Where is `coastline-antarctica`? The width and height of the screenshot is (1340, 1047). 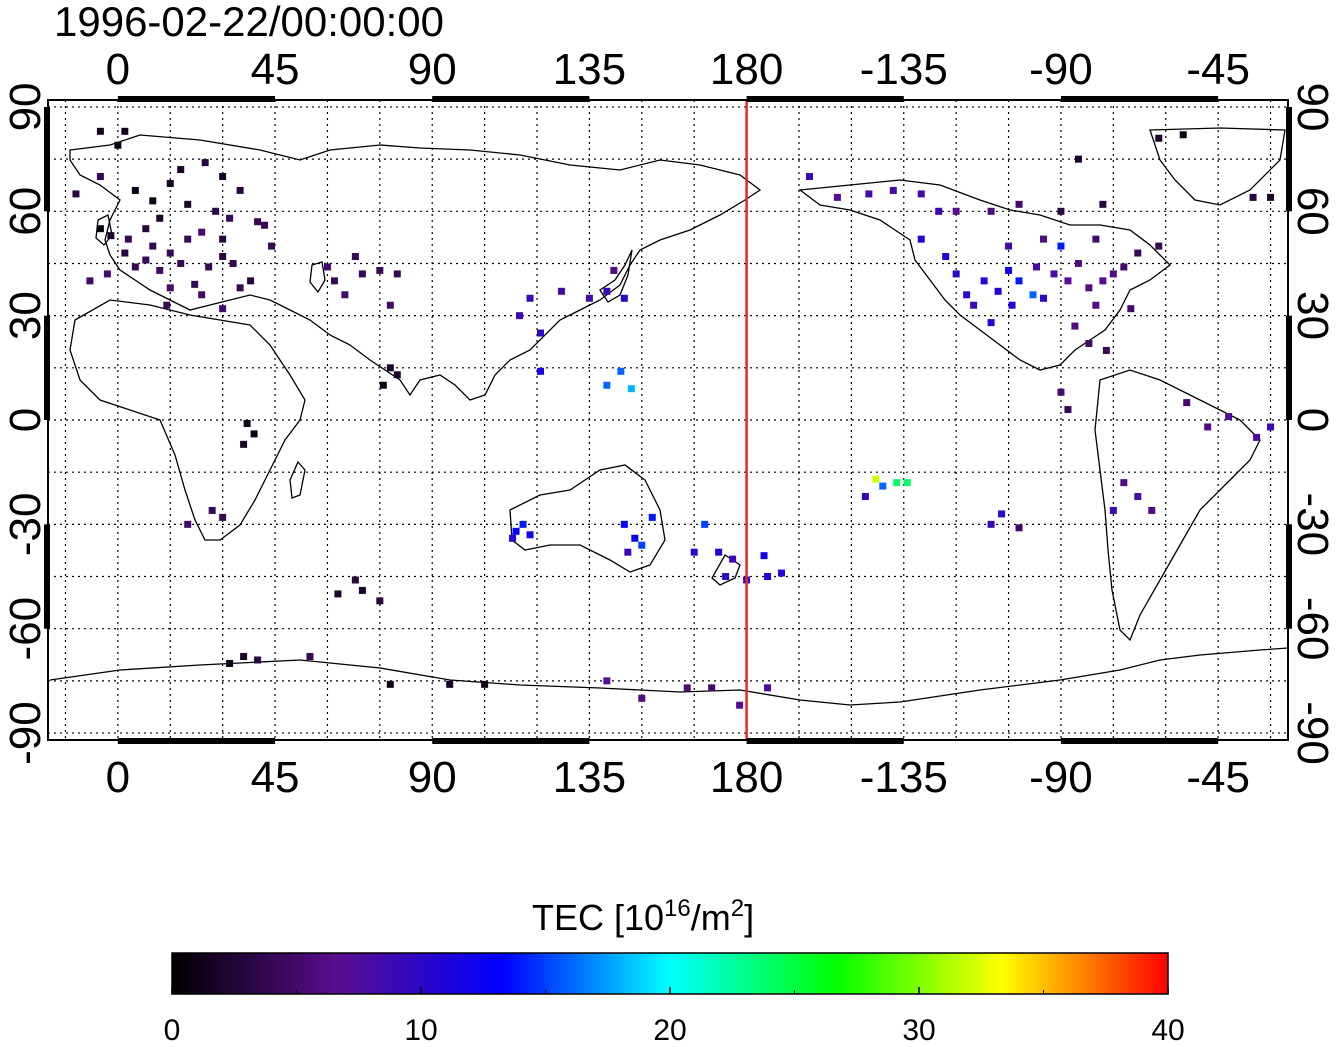
coastline-antarctica is located at coordinates (668, 676).